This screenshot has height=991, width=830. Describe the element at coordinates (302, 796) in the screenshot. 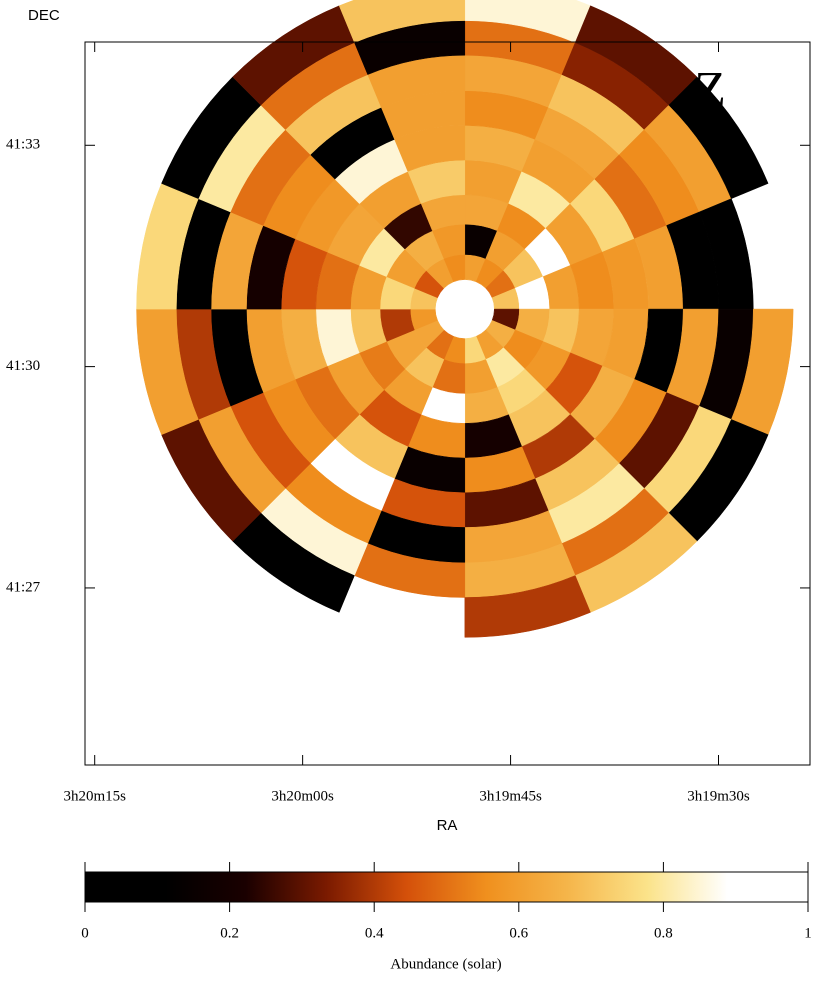

I see `x-tick-label: 3h20m00s` at that location.